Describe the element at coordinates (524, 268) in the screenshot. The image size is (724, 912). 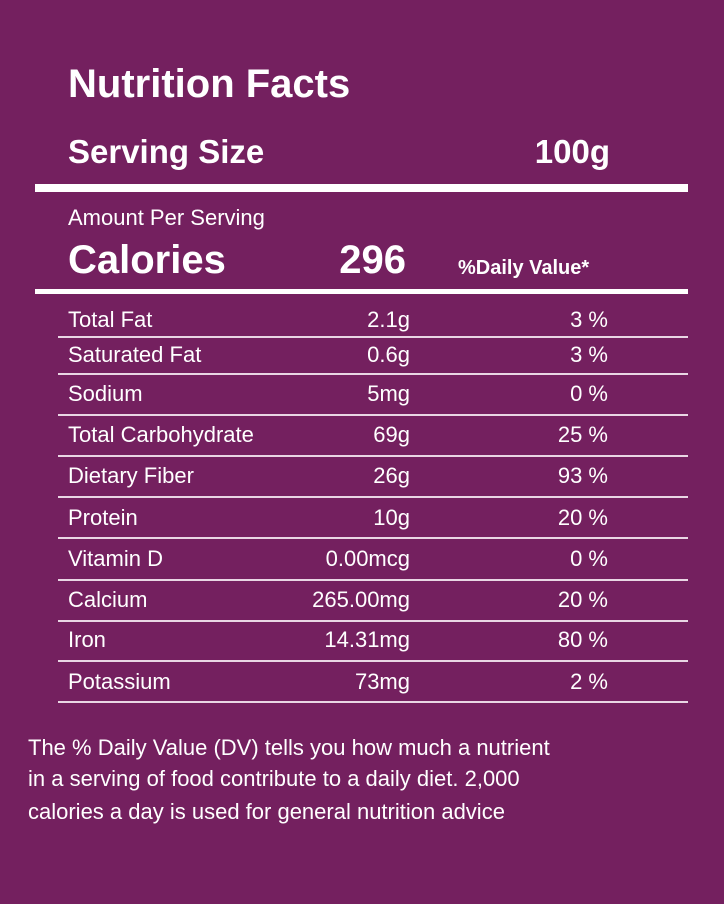
I see `dv-header: %Daily Value*` at that location.